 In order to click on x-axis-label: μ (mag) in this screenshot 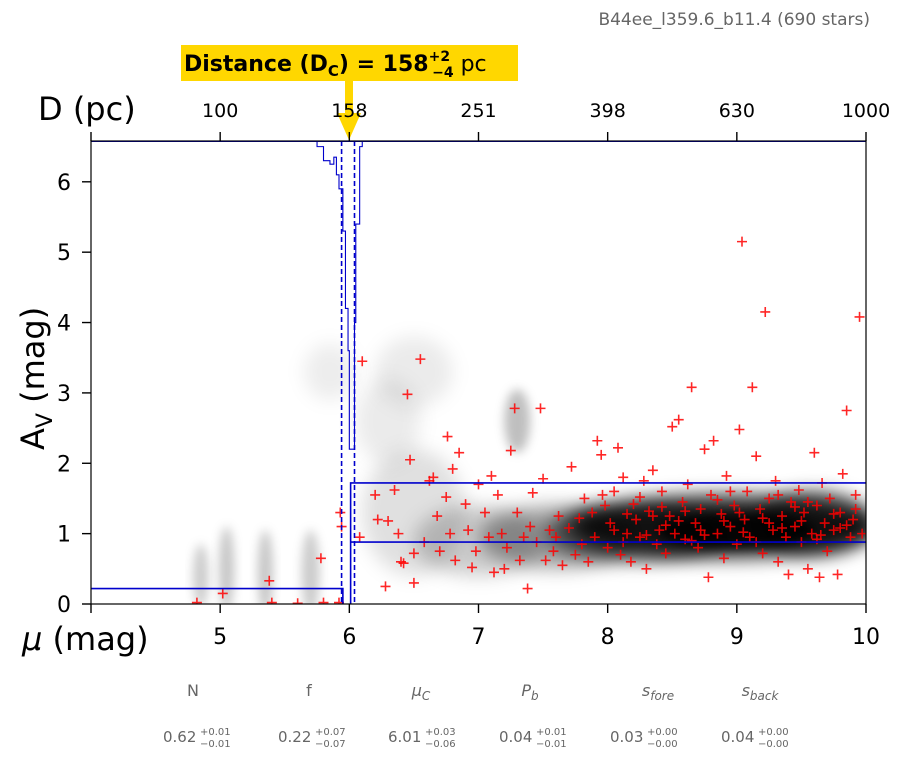, I will do `click(85, 639)`.